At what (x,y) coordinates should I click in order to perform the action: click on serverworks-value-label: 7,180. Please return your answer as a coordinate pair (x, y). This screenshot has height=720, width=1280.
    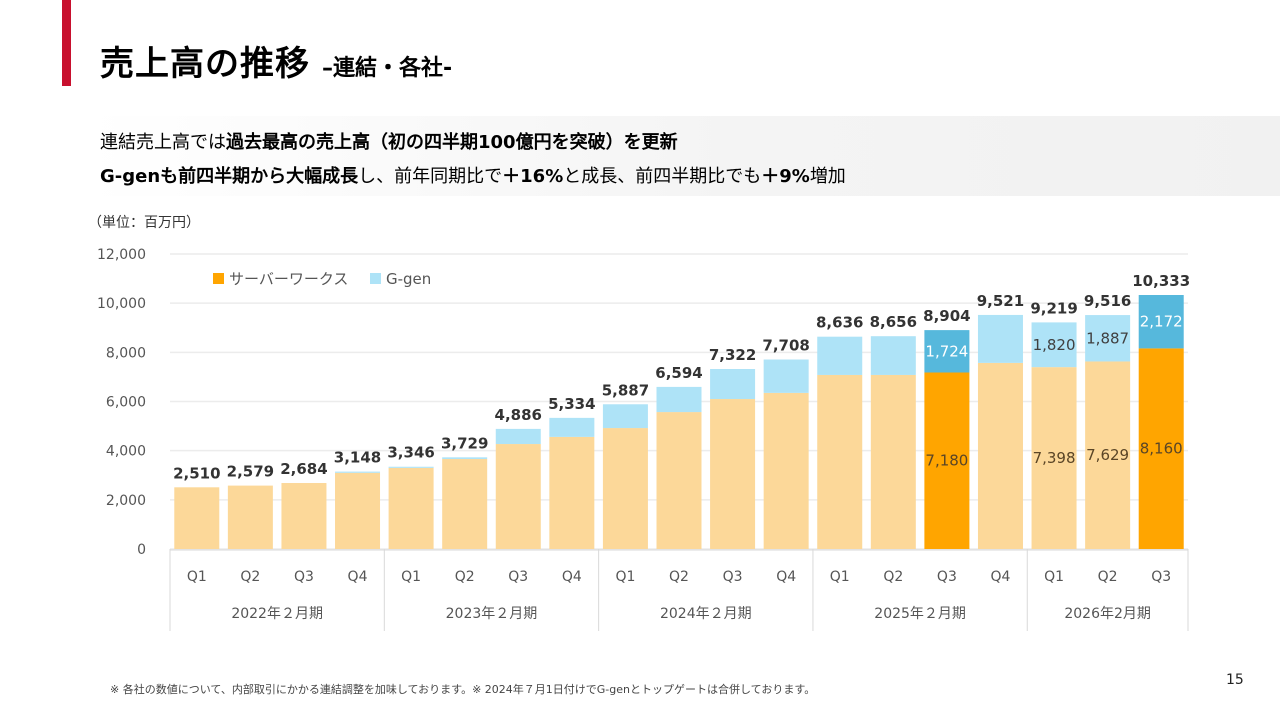
    Looking at the image, I should click on (946, 461).